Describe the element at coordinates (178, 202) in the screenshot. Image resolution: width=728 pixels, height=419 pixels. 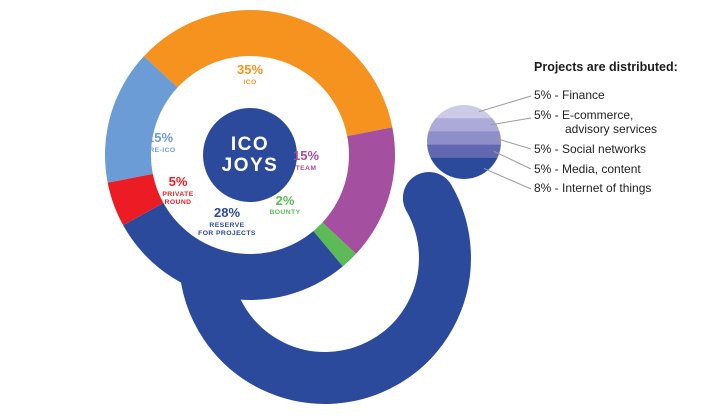
I see `segment-label-private-round: ROUND` at that location.